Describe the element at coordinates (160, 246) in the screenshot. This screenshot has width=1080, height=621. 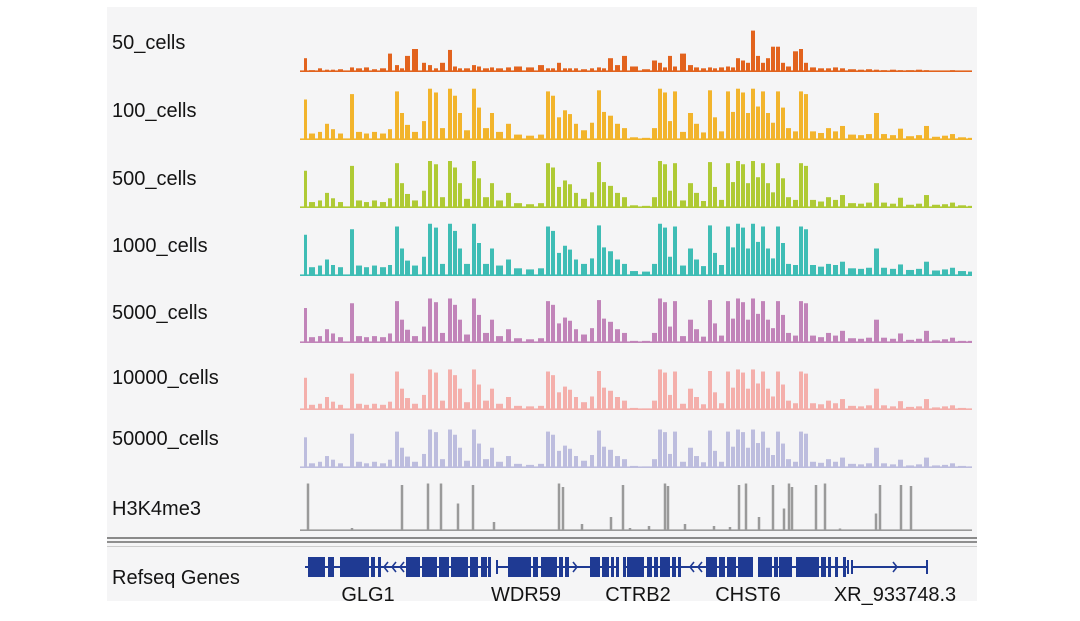
I see `track-label: 1000_cells` at that location.